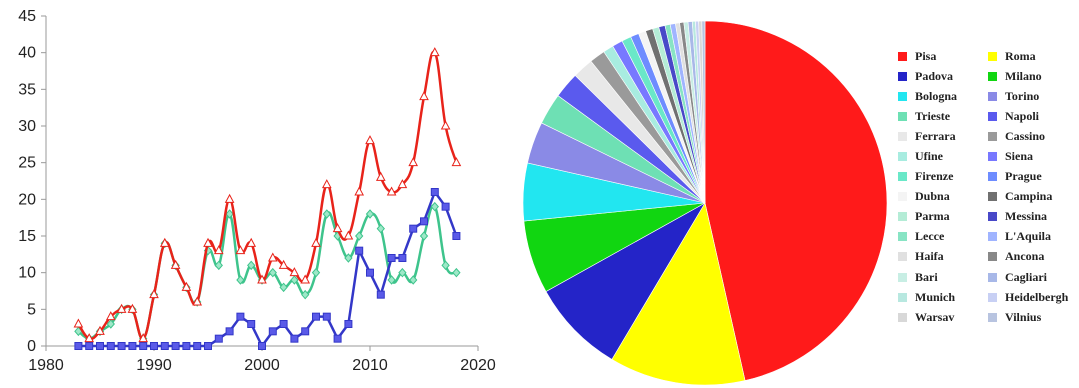 Image resolution: width=1079 pixels, height=388 pixels. I want to click on legend-label: Ferrara, so click(935, 135).